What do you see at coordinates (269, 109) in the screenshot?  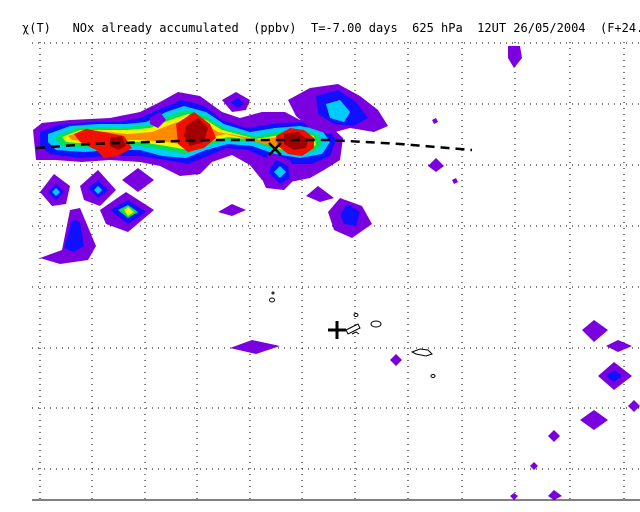 I see `nox-plume-upper-right` at bounding box center [269, 109].